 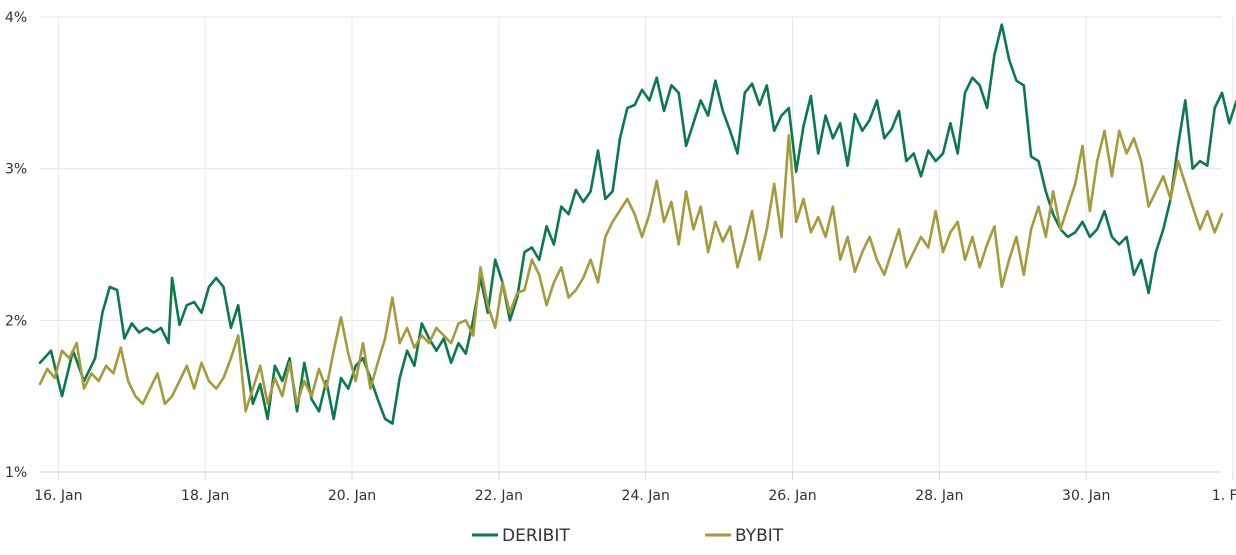 What do you see at coordinates (58, 496) in the screenshot?
I see `x-tick-label: 16. Jan` at bounding box center [58, 496].